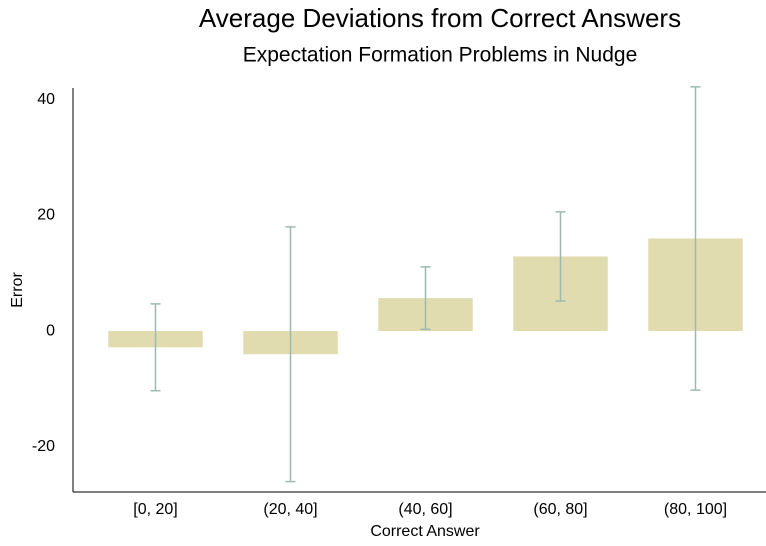 This screenshot has height=546, width=766. Describe the element at coordinates (425, 531) in the screenshot. I see `x-axis-title: Correct Answer` at that location.